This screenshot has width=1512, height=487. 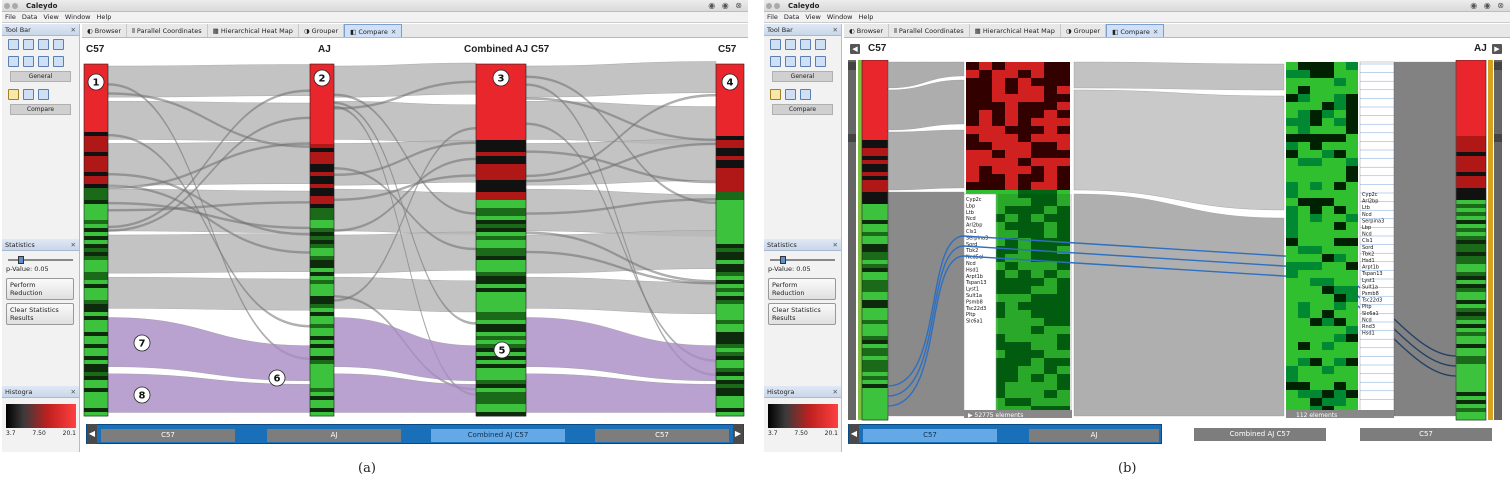 What do you see at coordinates (855, 49) in the screenshot?
I see `previous-dataset-button: ◀` at bounding box center [855, 49].